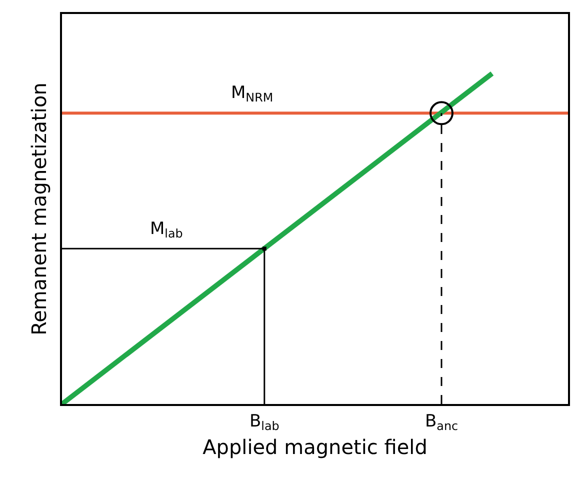  What do you see at coordinates (315, 446) in the screenshot?
I see `x-axis-title: Applied magnetic field` at bounding box center [315, 446].